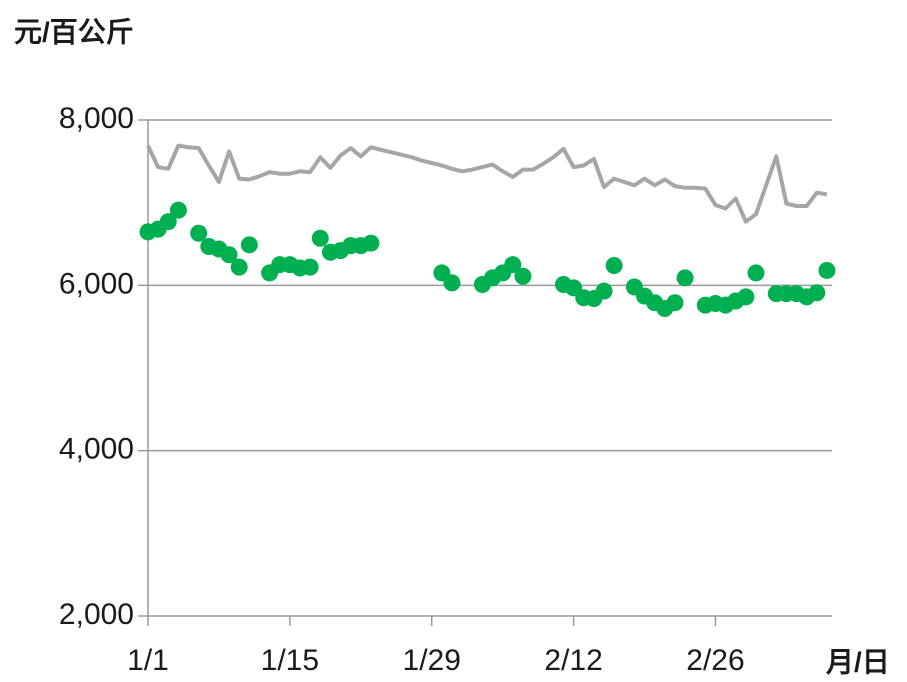 This screenshot has width=907, height=682. What do you see at coordinates (96, 449) in the screenshot?
I see `y-tick-label: 4,000` at bounding box center [96, 449].